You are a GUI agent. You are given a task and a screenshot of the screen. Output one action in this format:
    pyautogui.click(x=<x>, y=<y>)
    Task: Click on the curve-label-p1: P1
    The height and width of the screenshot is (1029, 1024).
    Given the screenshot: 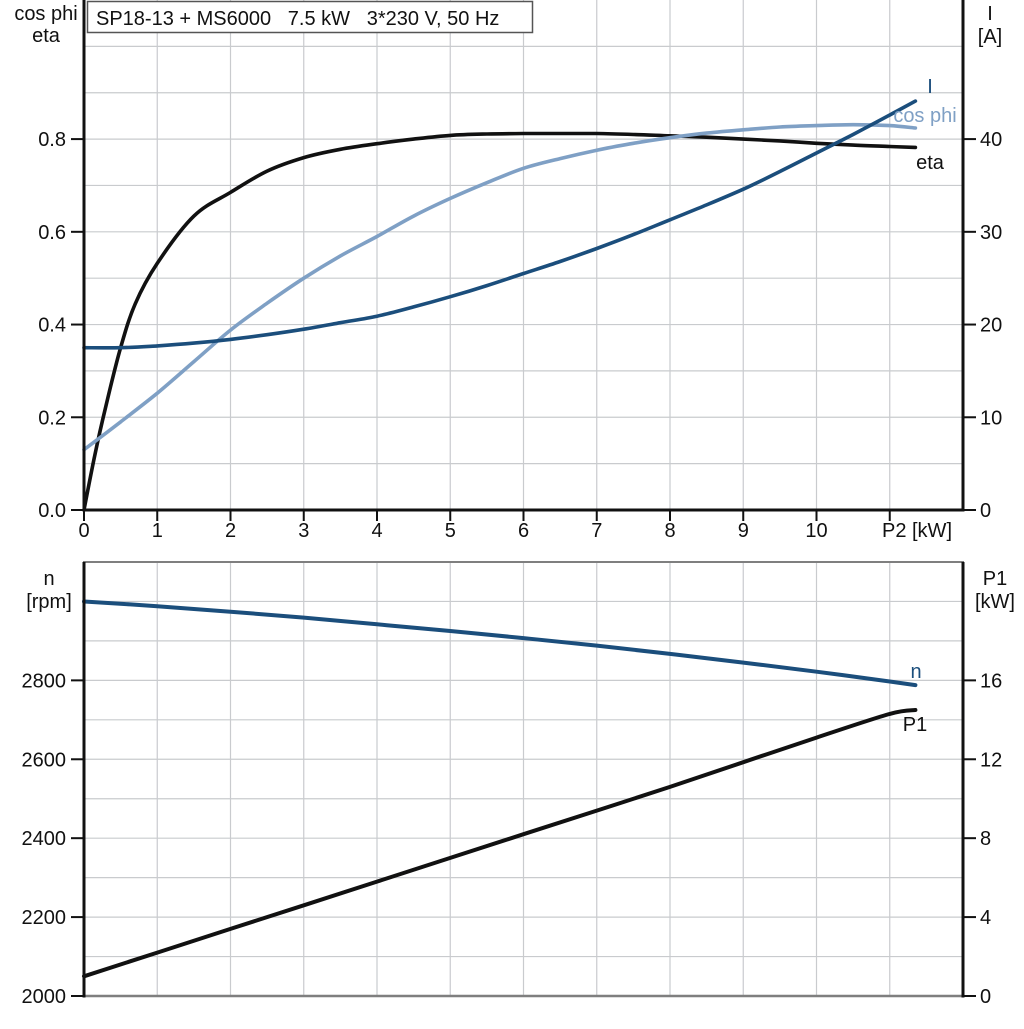 What is the action you would take?
    pyautogui.click(x=915, y=725)
    